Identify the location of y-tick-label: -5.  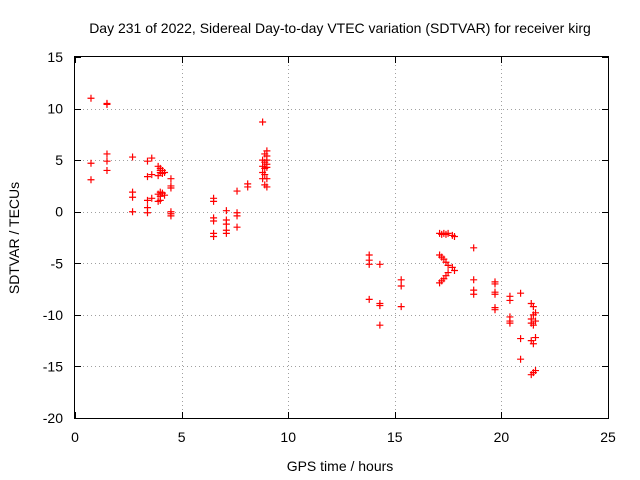
(57, 263).